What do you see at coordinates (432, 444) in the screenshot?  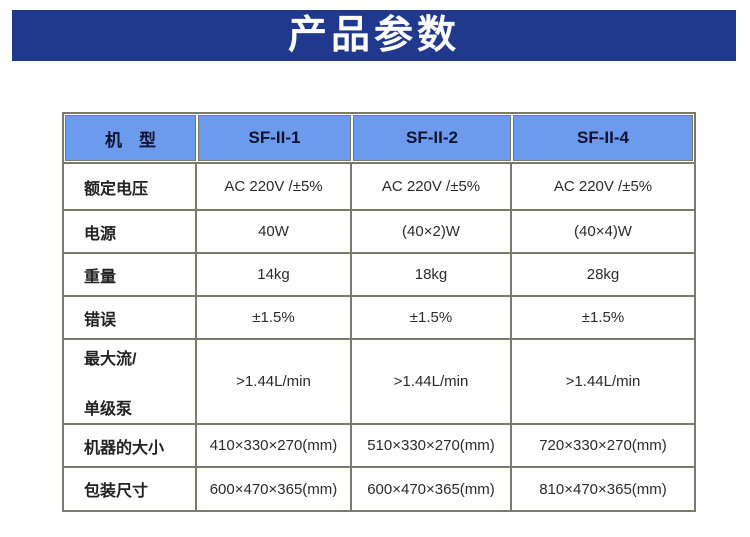 I see `table-cell: 510×330×270(mm)` at bounding box center [432, 444].